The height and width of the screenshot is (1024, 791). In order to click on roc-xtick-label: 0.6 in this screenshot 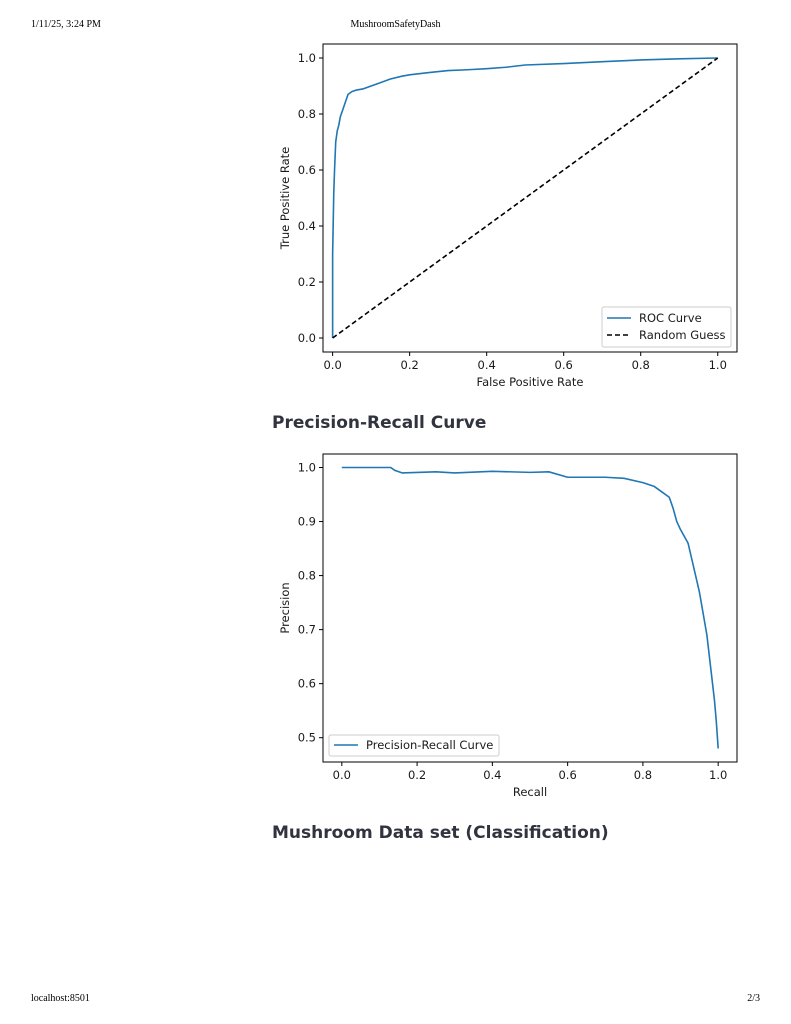, I will do `click(564, 365)`.